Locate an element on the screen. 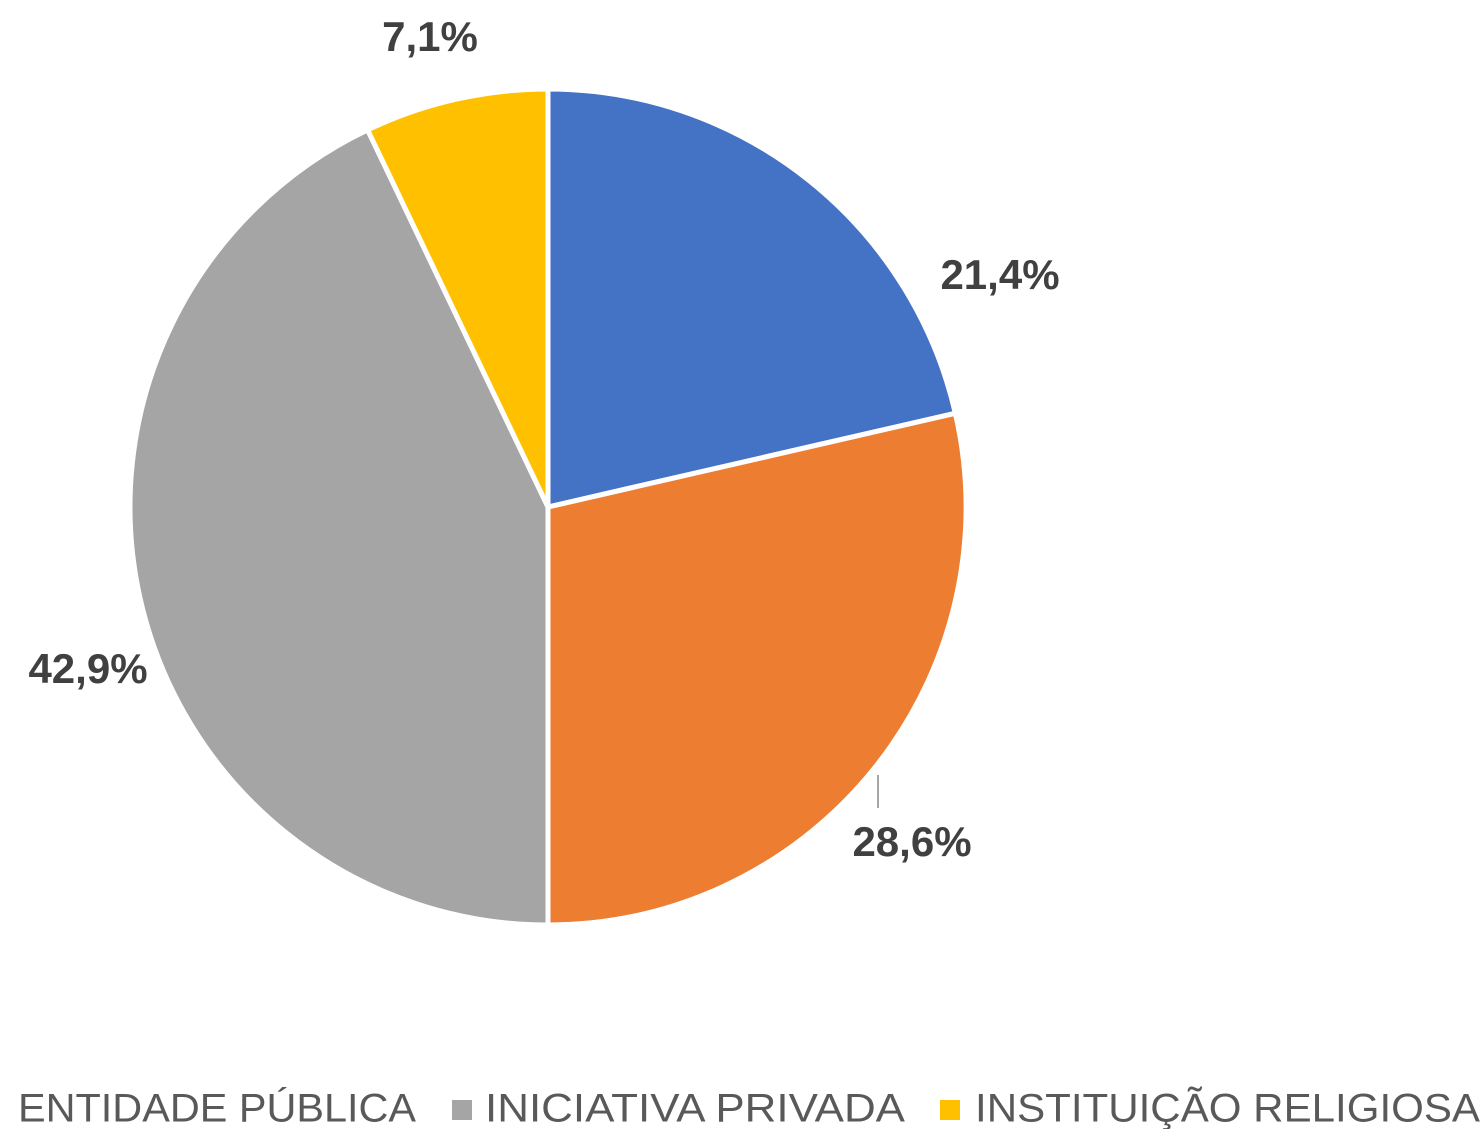  data-label: 21,4% is located at coordinates (999, 274).